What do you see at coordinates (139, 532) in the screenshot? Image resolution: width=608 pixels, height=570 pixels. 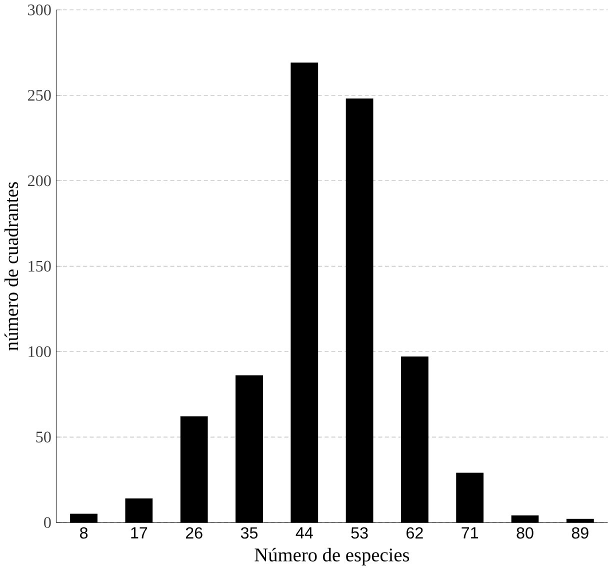 I see `x-tick-label: 17` at bounding box center [139, 532].